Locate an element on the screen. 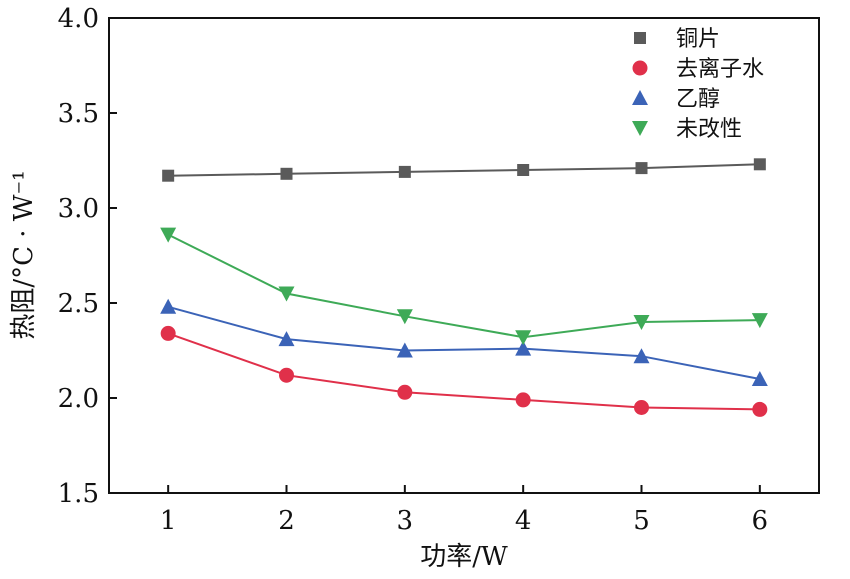 The width and height of the screenshot is (850, 579). legend-item: 铜片 is located at coordinates (677, 39).